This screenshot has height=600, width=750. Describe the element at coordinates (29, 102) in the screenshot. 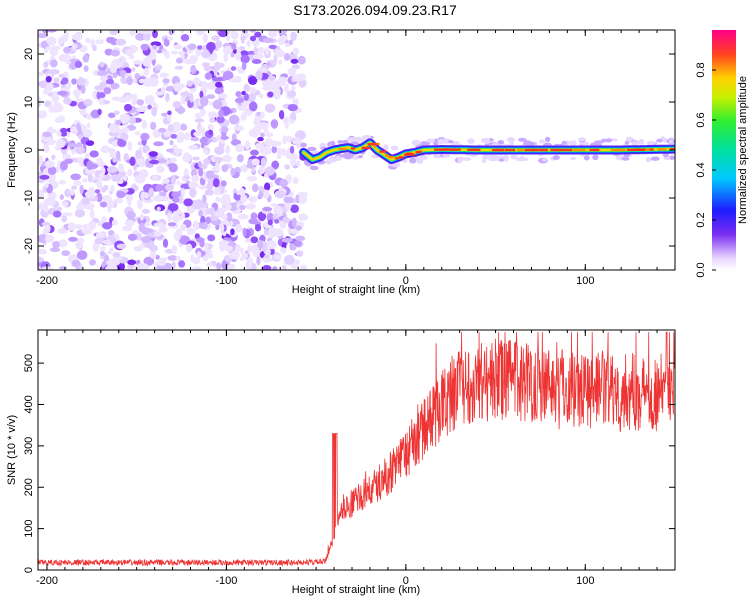

I see `spectrogram-y-tick-label: 10` at that location.